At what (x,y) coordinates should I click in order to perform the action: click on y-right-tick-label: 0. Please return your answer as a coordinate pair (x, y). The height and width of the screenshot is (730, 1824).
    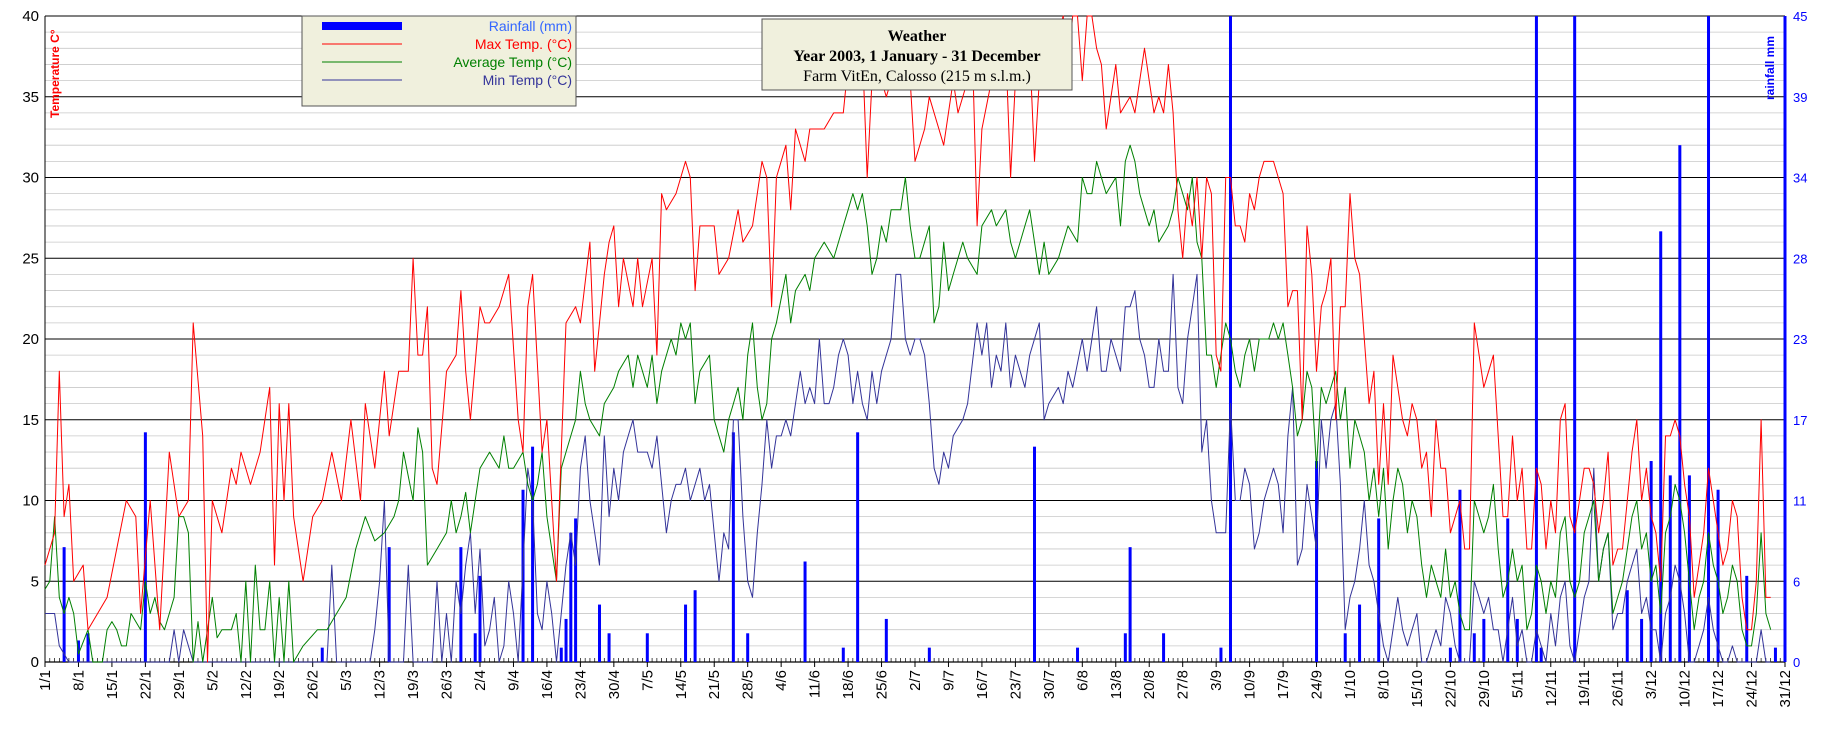
    Looking at the image, I should click on (1796, 662).